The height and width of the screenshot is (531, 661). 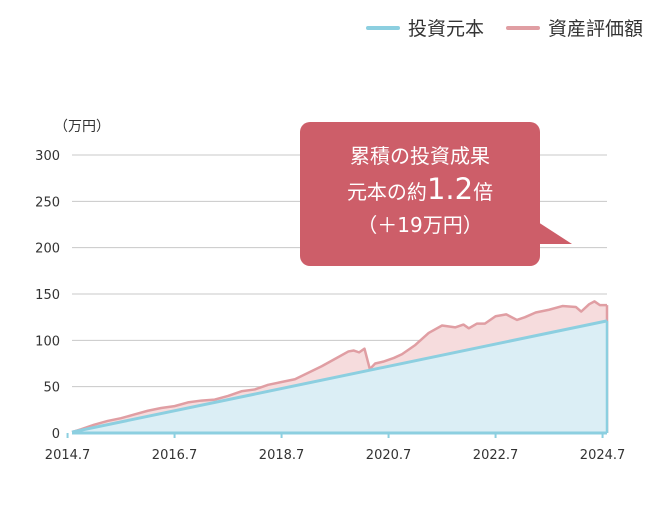 I want to click on callout-multiple-prefix: 元本の約, so click(x=386, y=192).